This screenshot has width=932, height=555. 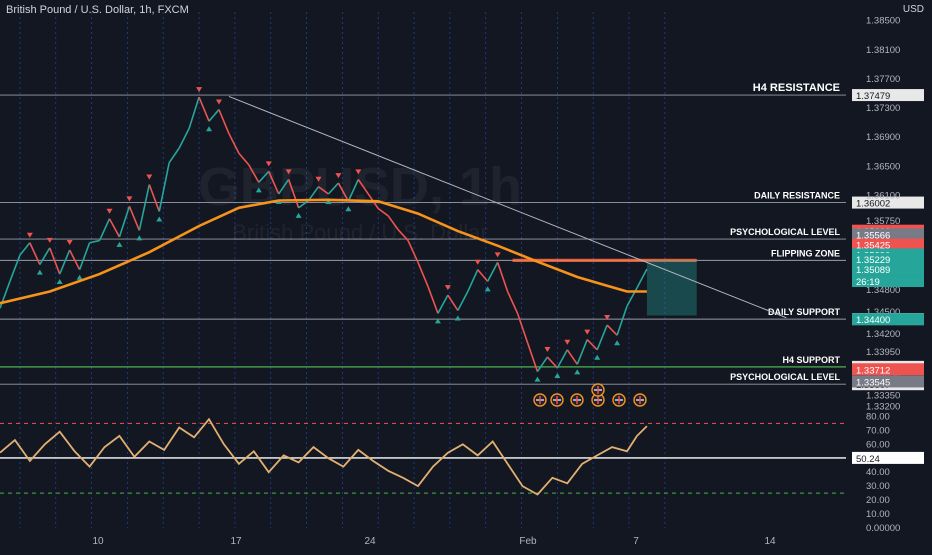 What do you see at coordinates (873, 370) in the screenshot?
I see `price-tag-text: 1.33712` at bounding box center [873, 370].